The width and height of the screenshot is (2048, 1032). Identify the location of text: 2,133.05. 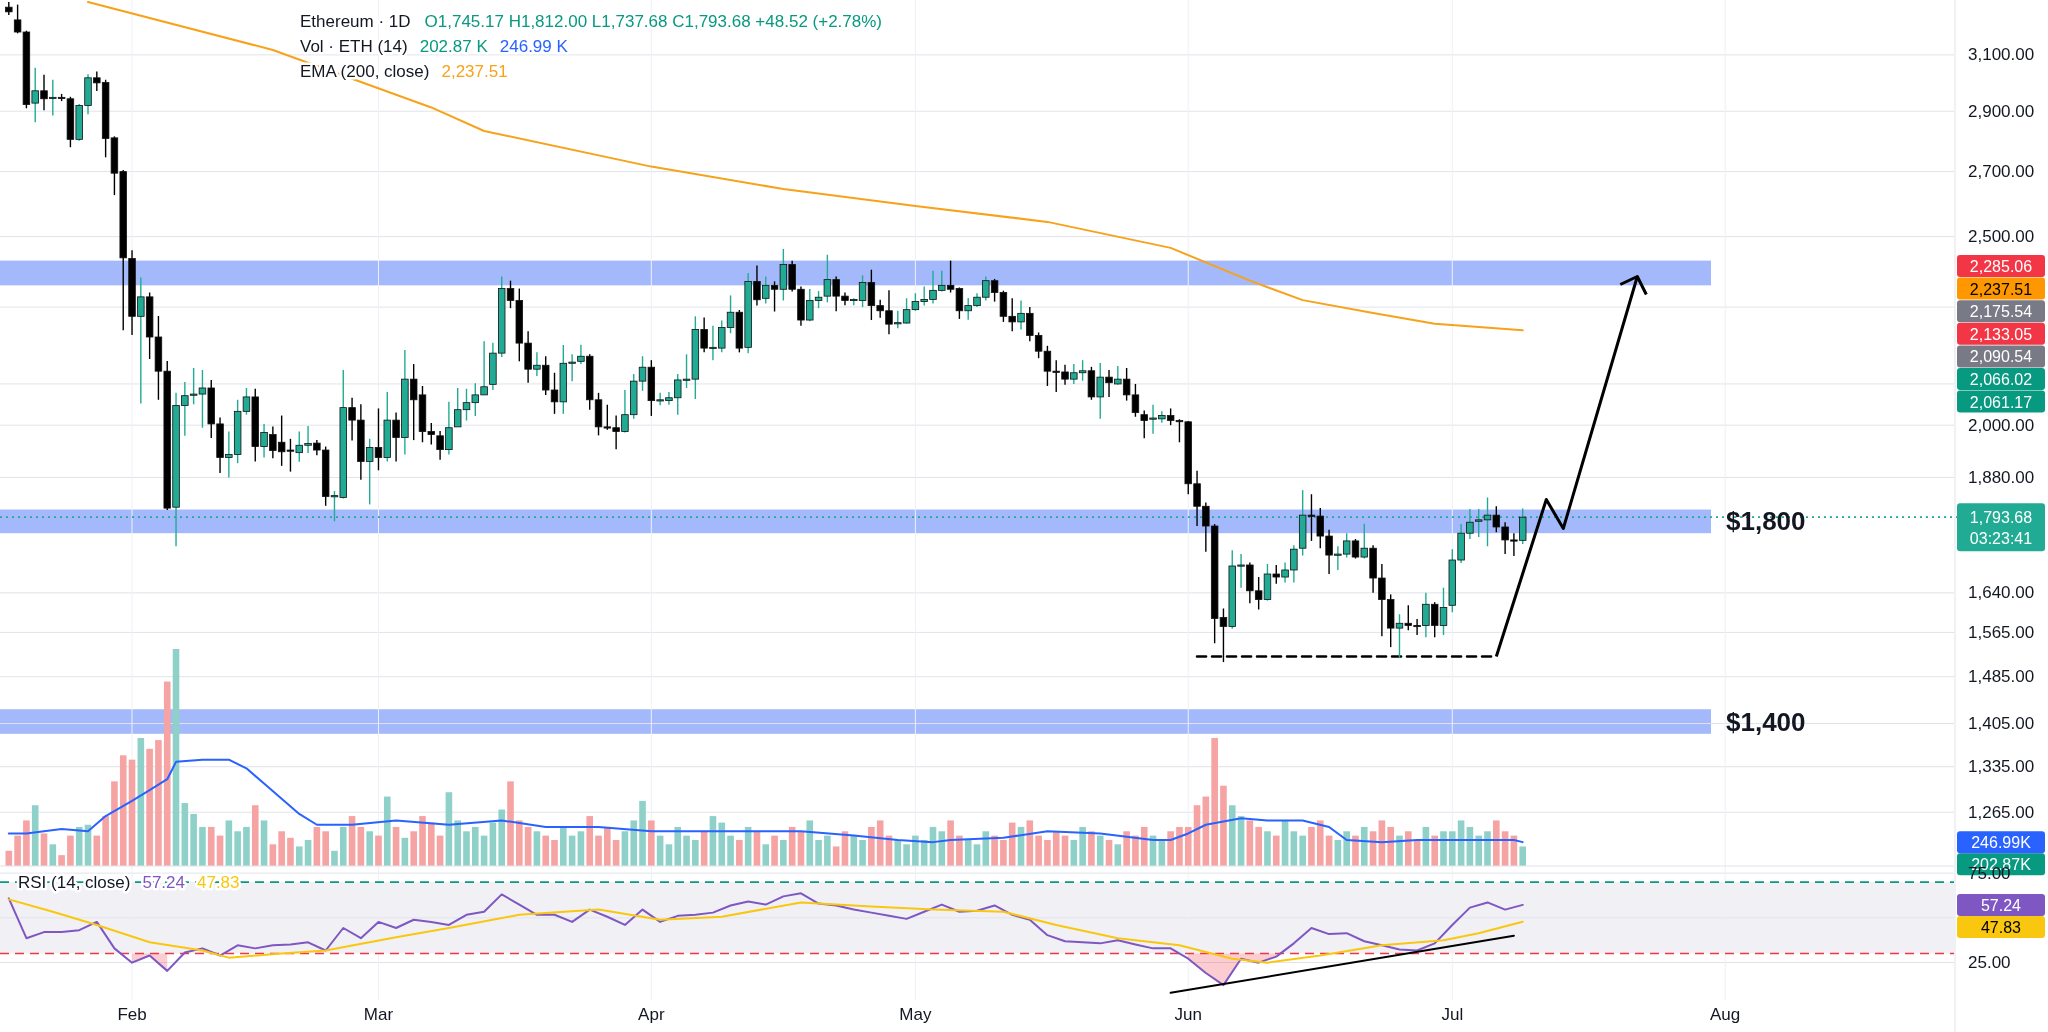
(2001, 334).